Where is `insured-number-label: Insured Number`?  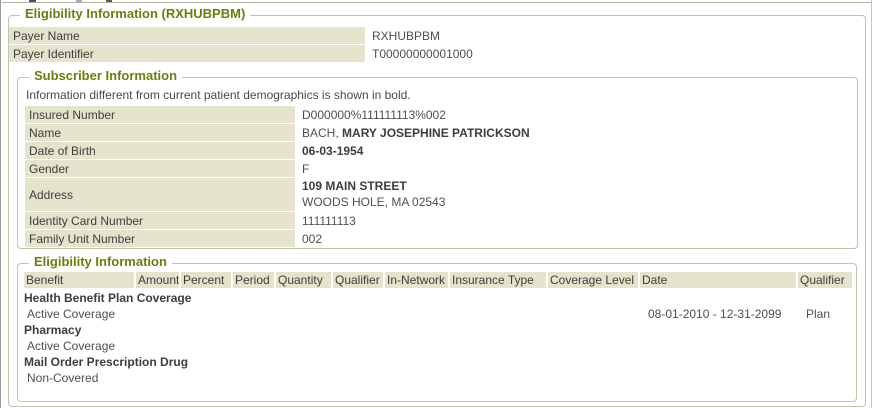 insured-number-label: Insured Number is located at coordinates (160, 114).